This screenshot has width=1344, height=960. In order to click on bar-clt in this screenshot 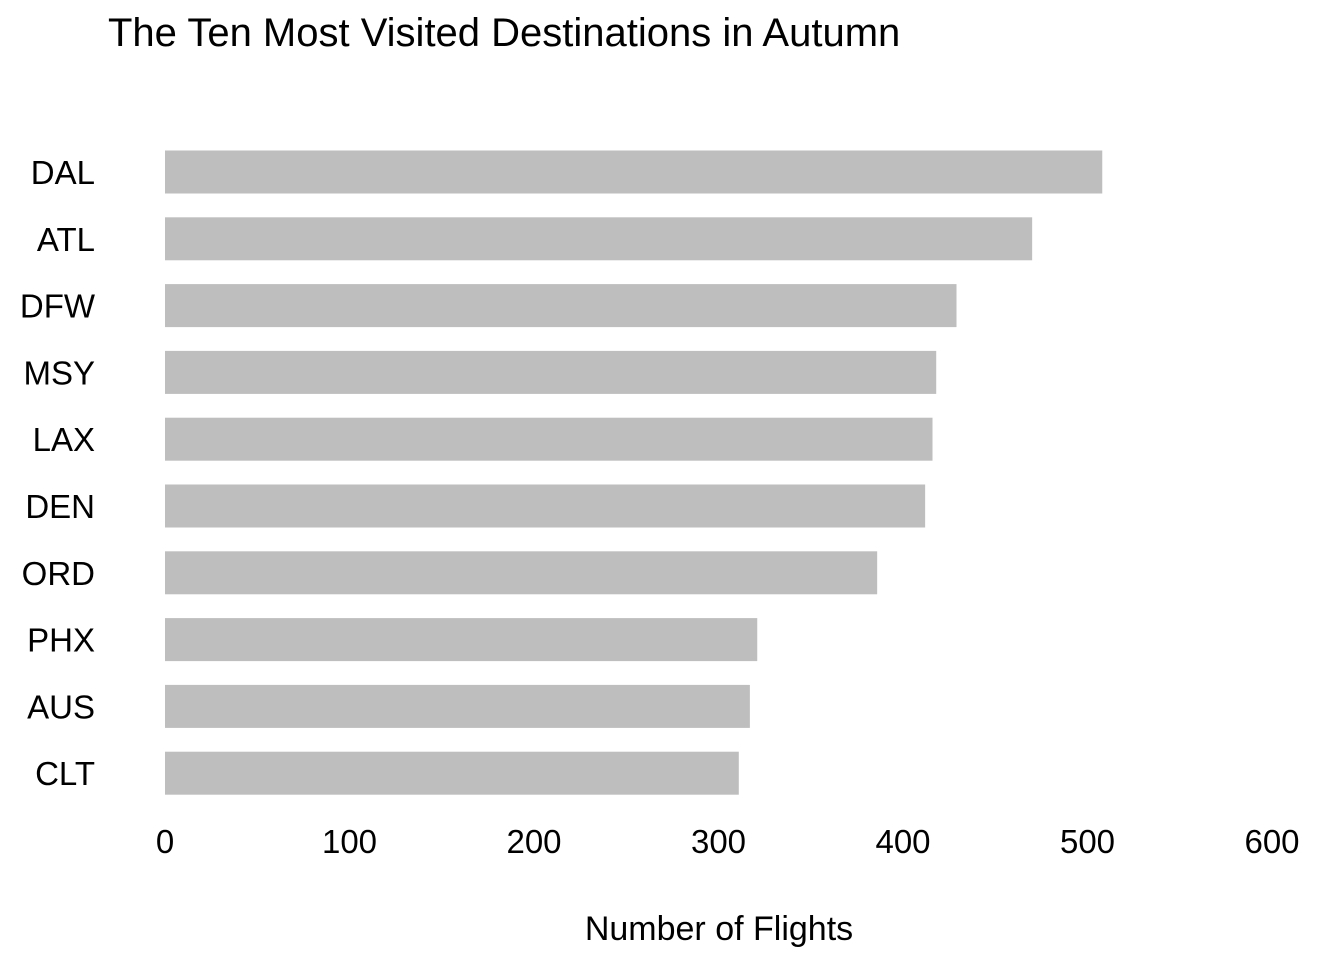, I will do `click(452, 773)`.